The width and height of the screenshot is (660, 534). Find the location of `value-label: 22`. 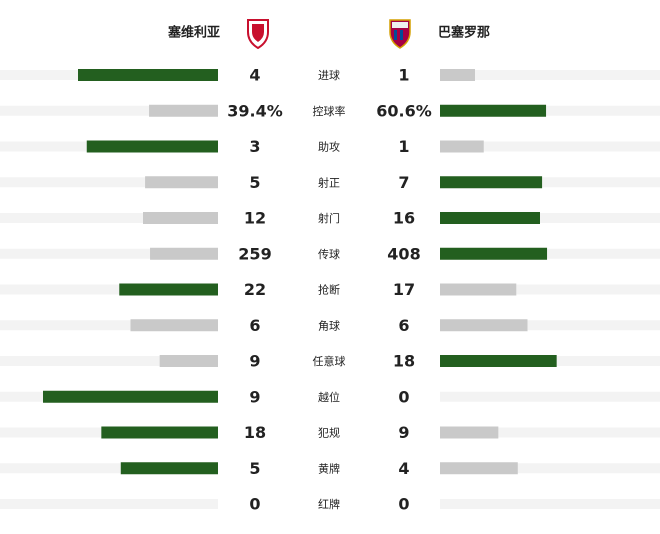

value-label: 22 is located at coordinates (255, 289).